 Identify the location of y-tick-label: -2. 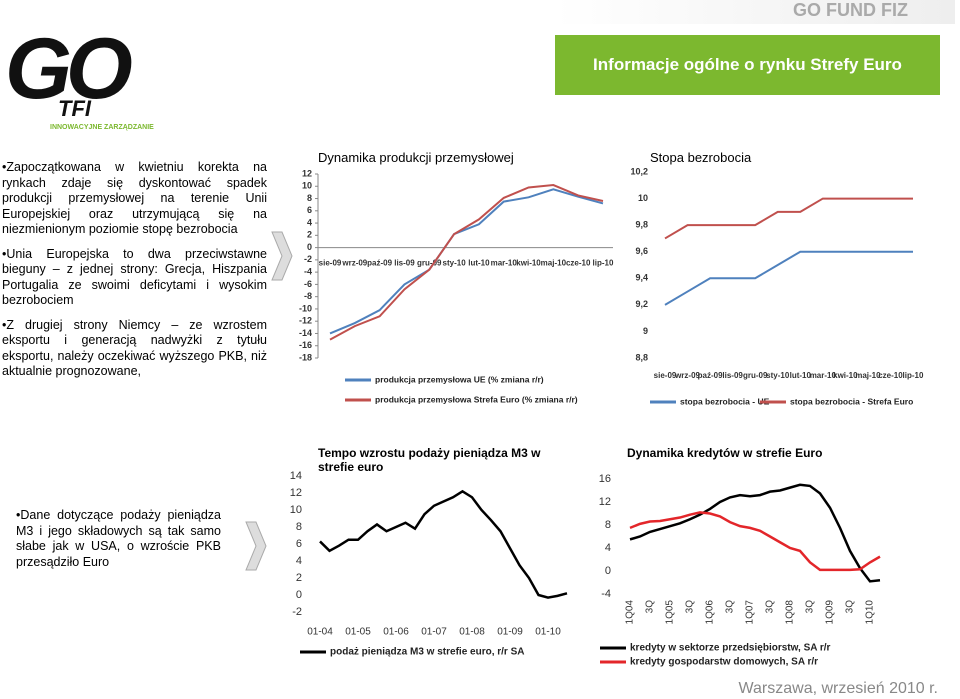
(308, 259).